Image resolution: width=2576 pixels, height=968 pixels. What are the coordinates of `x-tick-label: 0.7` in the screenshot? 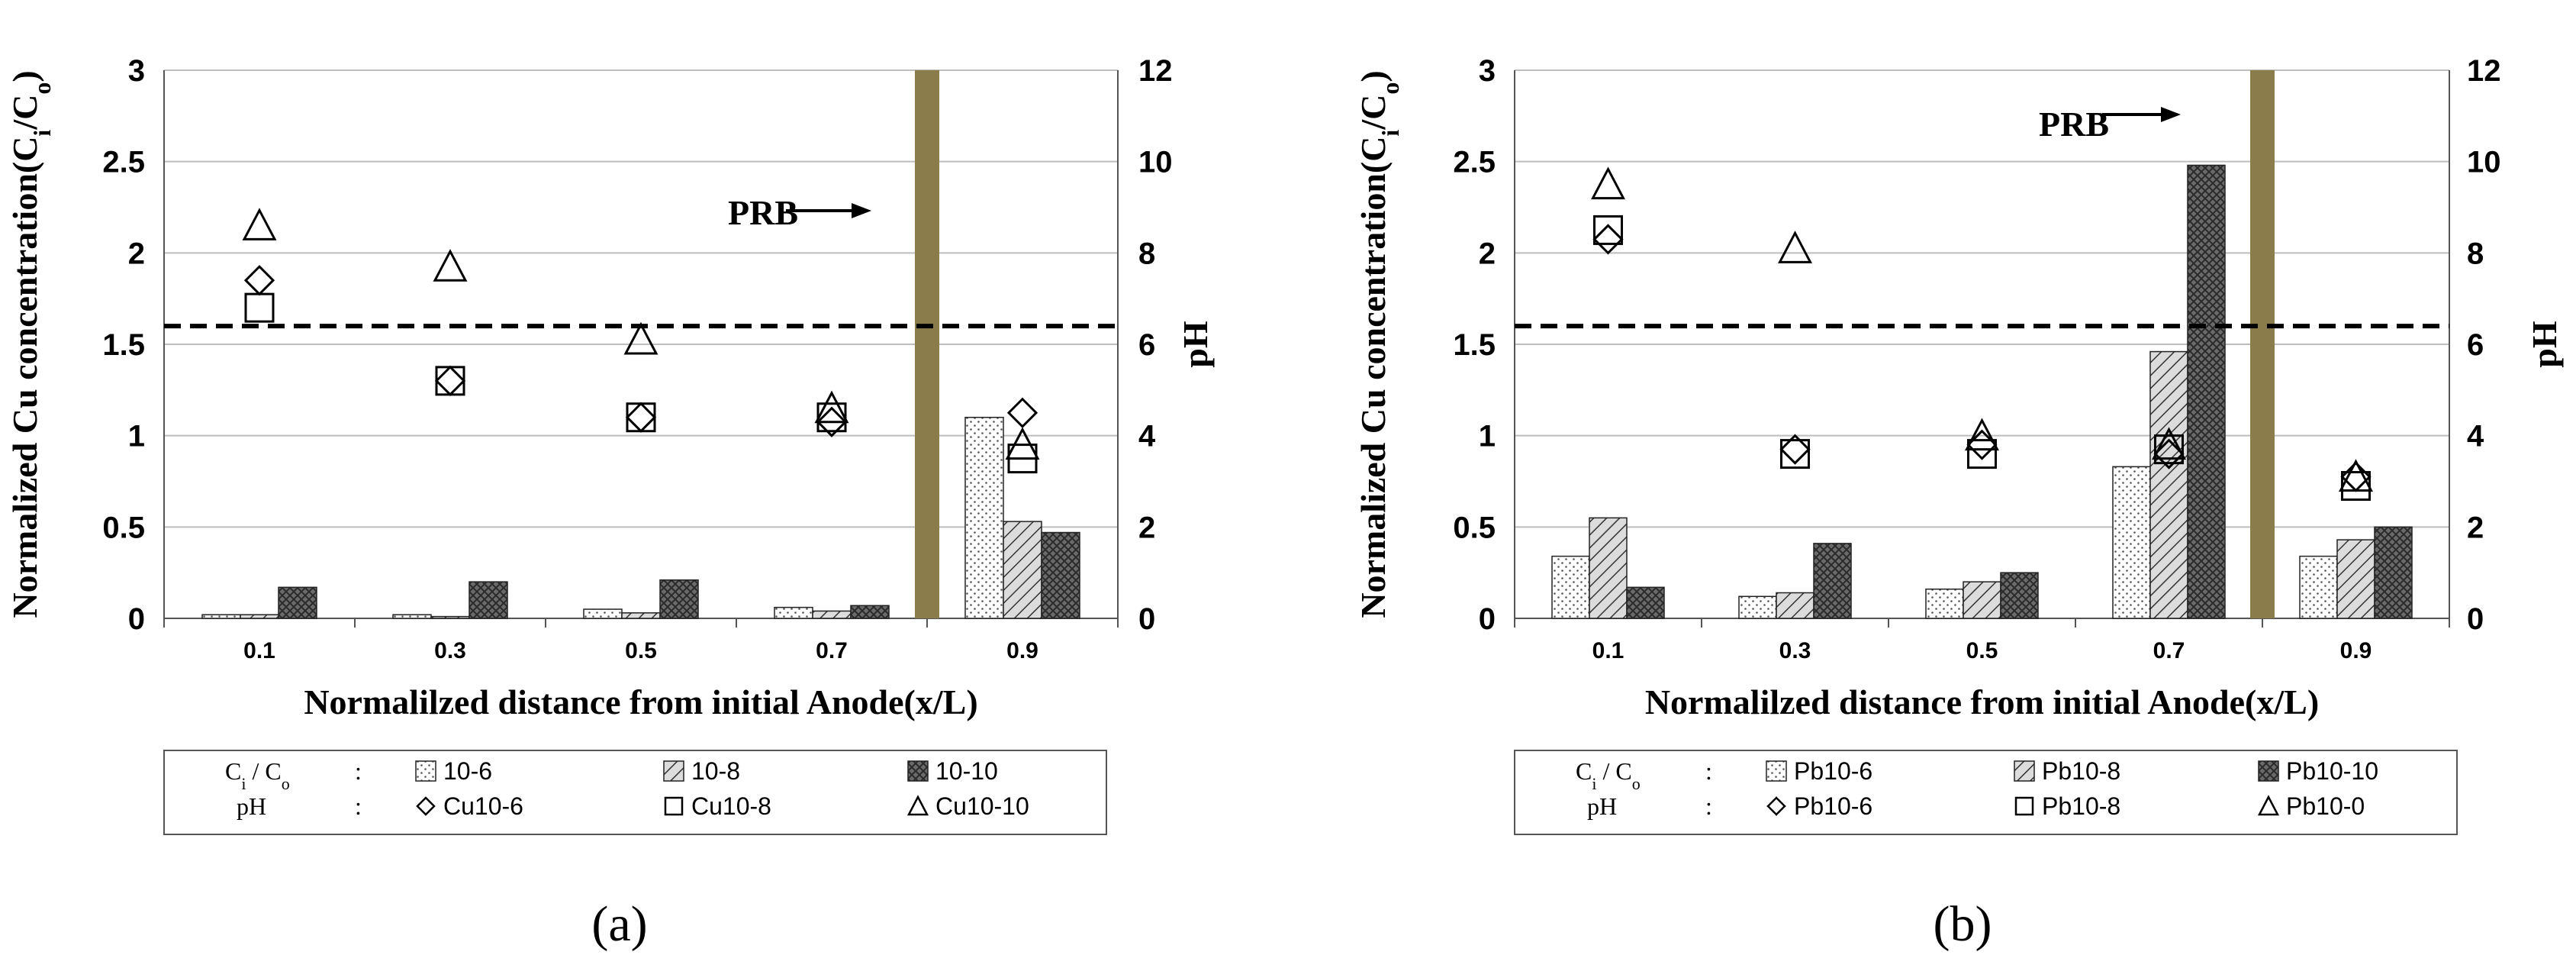 It's located at (2169, 650).